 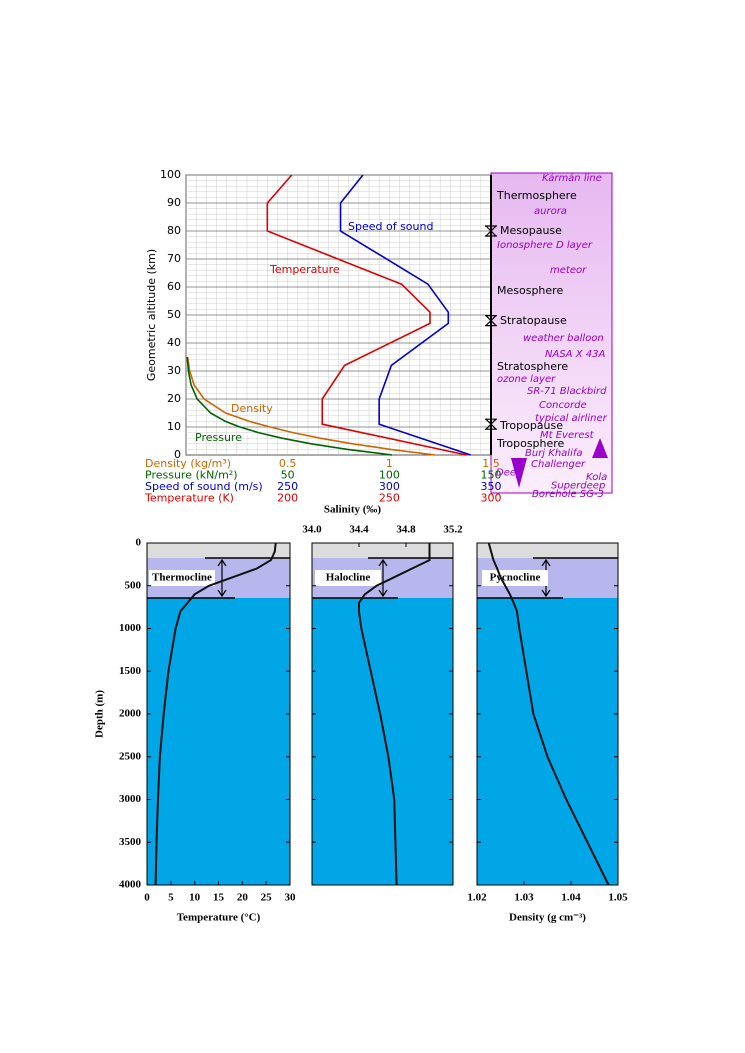 I want to click on x-tick-label: 34.4, so click(x=359, y=530).